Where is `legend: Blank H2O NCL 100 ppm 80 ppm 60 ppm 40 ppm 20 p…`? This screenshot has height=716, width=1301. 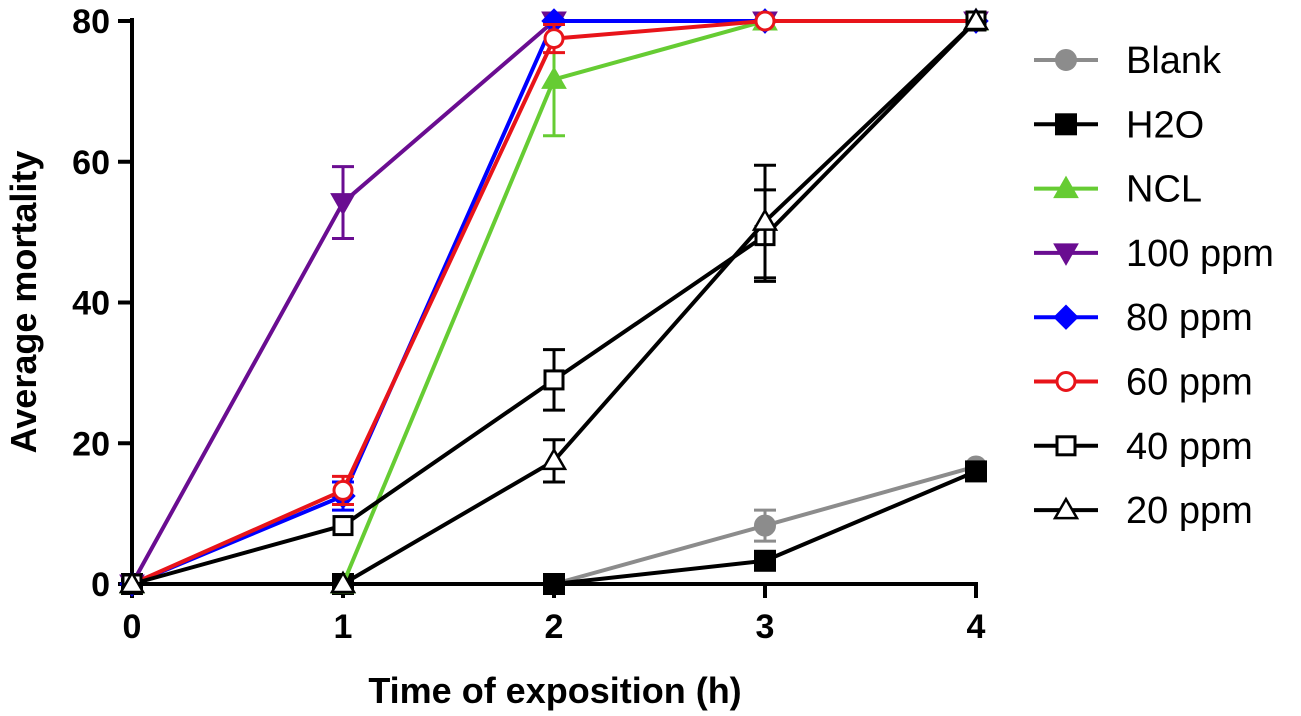 legend: Blank H2O NCL 100 ppm 80 ppm 60 ppm 40 ppm 20 p… is located at coordinates (1154, 286).